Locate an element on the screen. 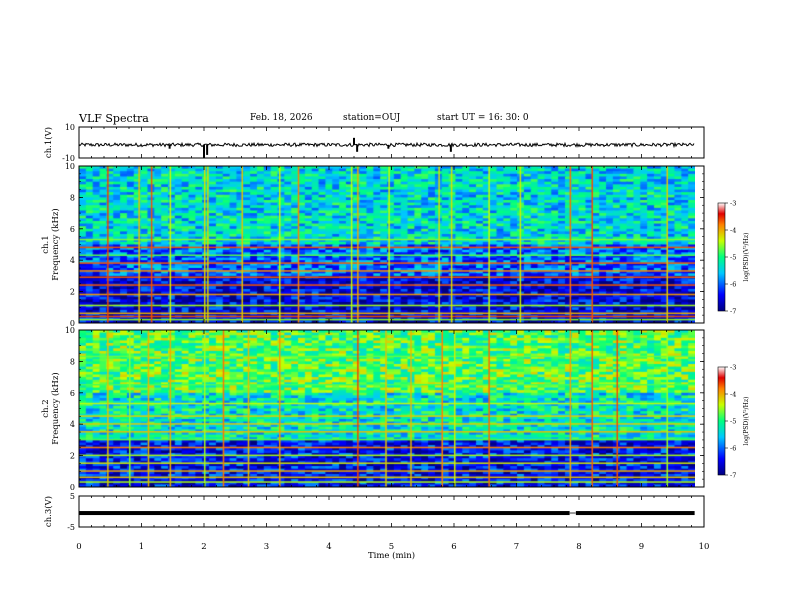 The height and width of the screenshot is (612, 792). ch1-waveform-frame is located at coordinates (391, 142).